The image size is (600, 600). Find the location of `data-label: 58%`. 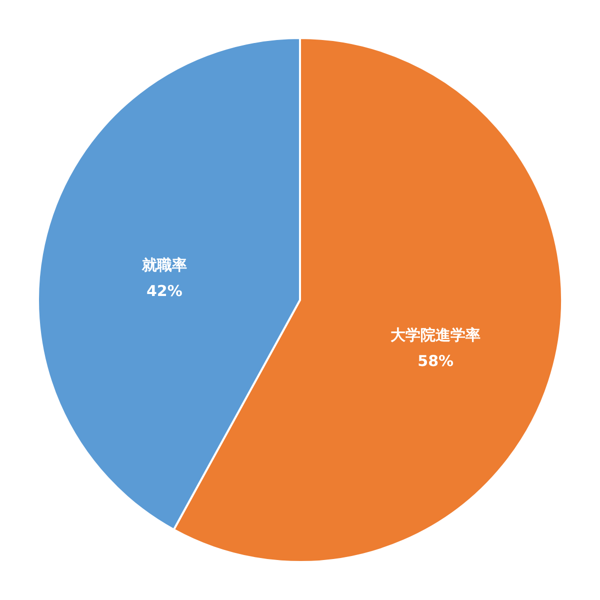

data-label: 58% is located at coordinates (436, 361).